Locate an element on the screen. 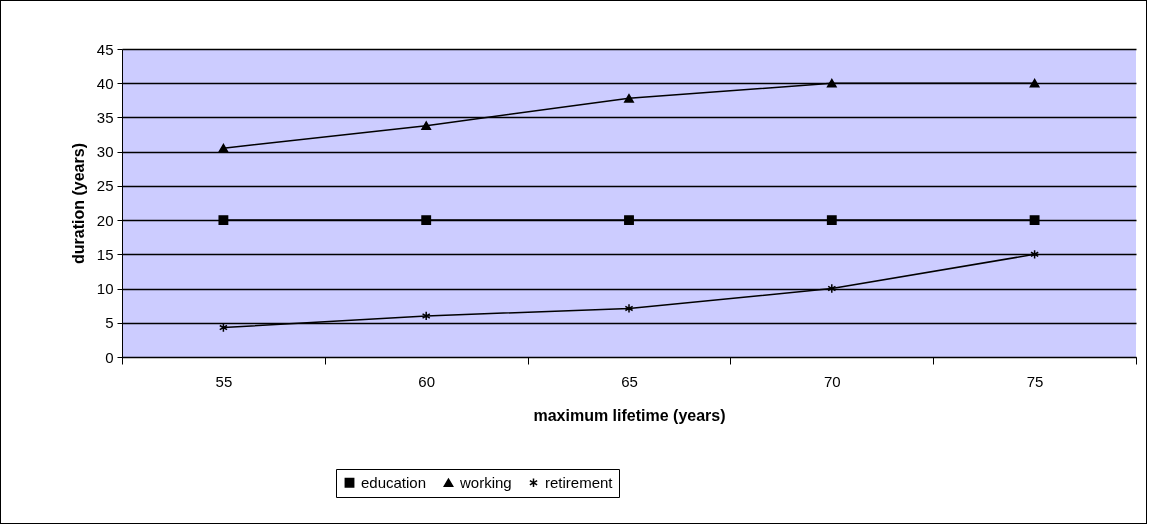 Image resolution: width=1149 pixels, height=526 pixels. y-tick-label: 40 is located at coordinates (105, 83).